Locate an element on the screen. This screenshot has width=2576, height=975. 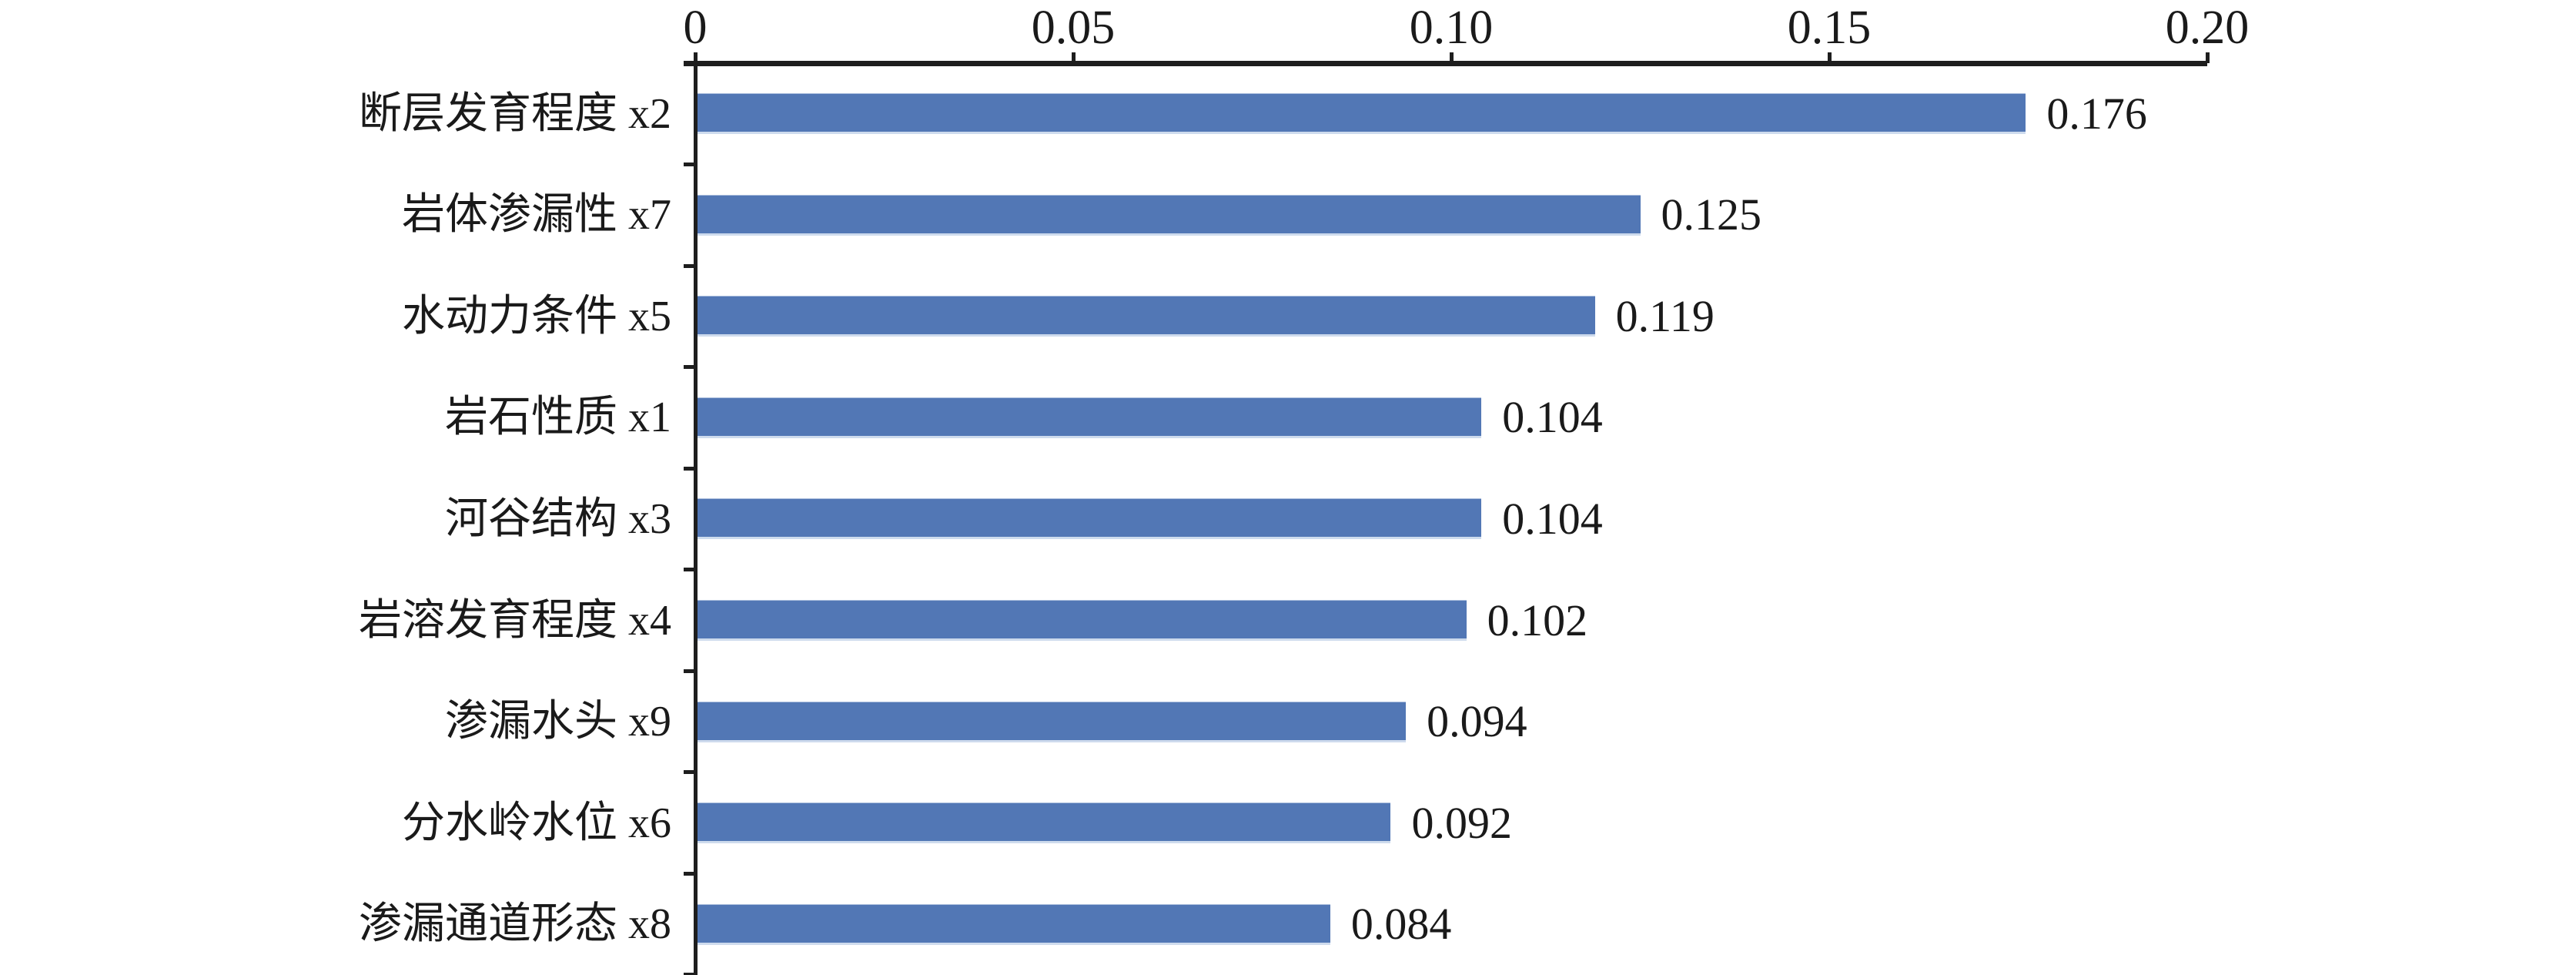
value-label: 0.092 is located at coordinates (1462, 822).